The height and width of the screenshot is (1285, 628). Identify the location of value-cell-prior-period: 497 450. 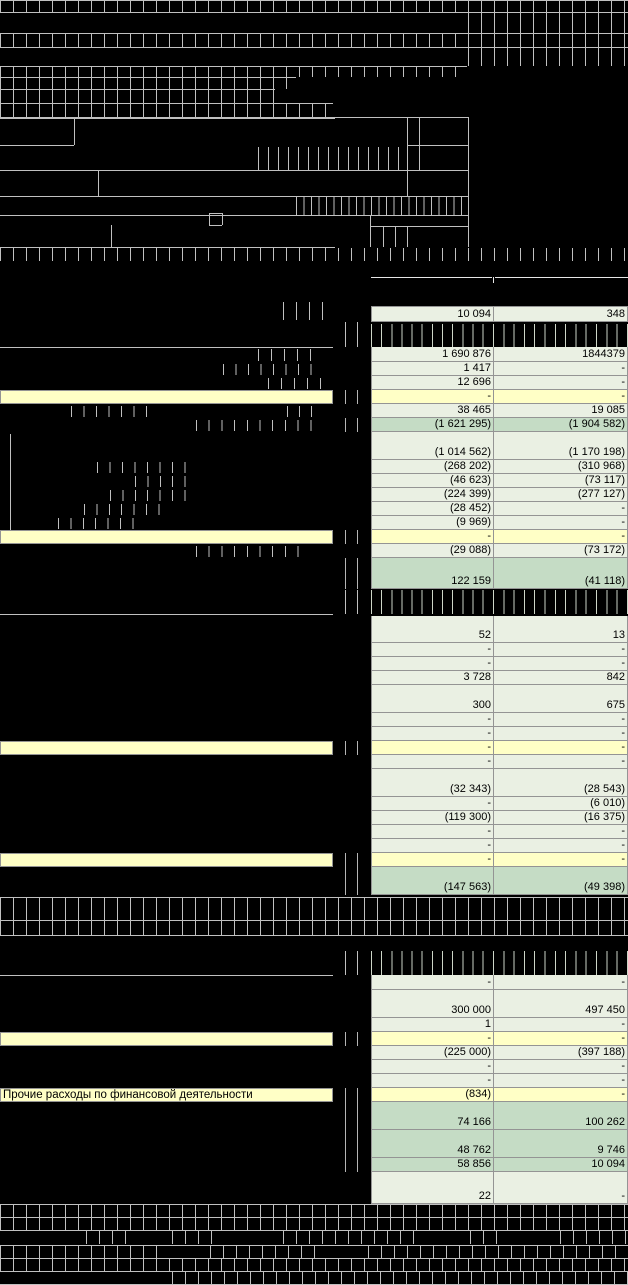
(560, 1004).